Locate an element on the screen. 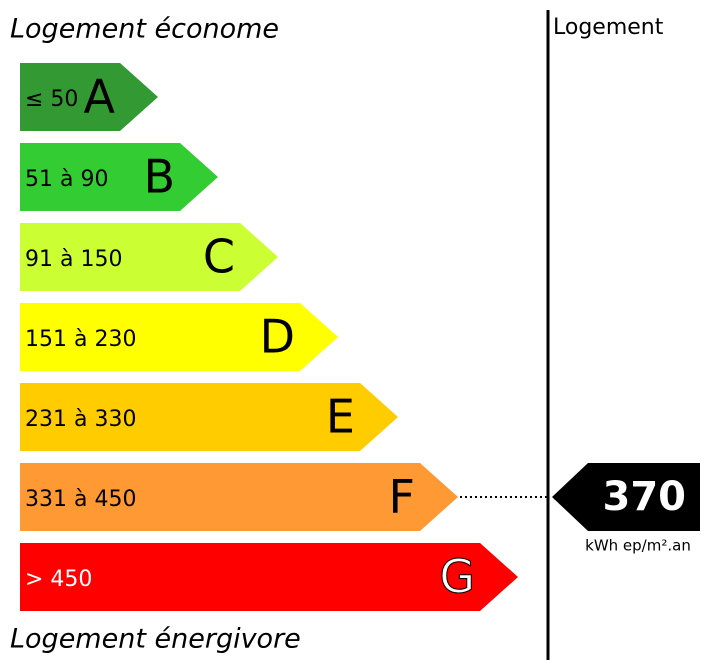  band-letter: G is located at coordinates (457, 577).